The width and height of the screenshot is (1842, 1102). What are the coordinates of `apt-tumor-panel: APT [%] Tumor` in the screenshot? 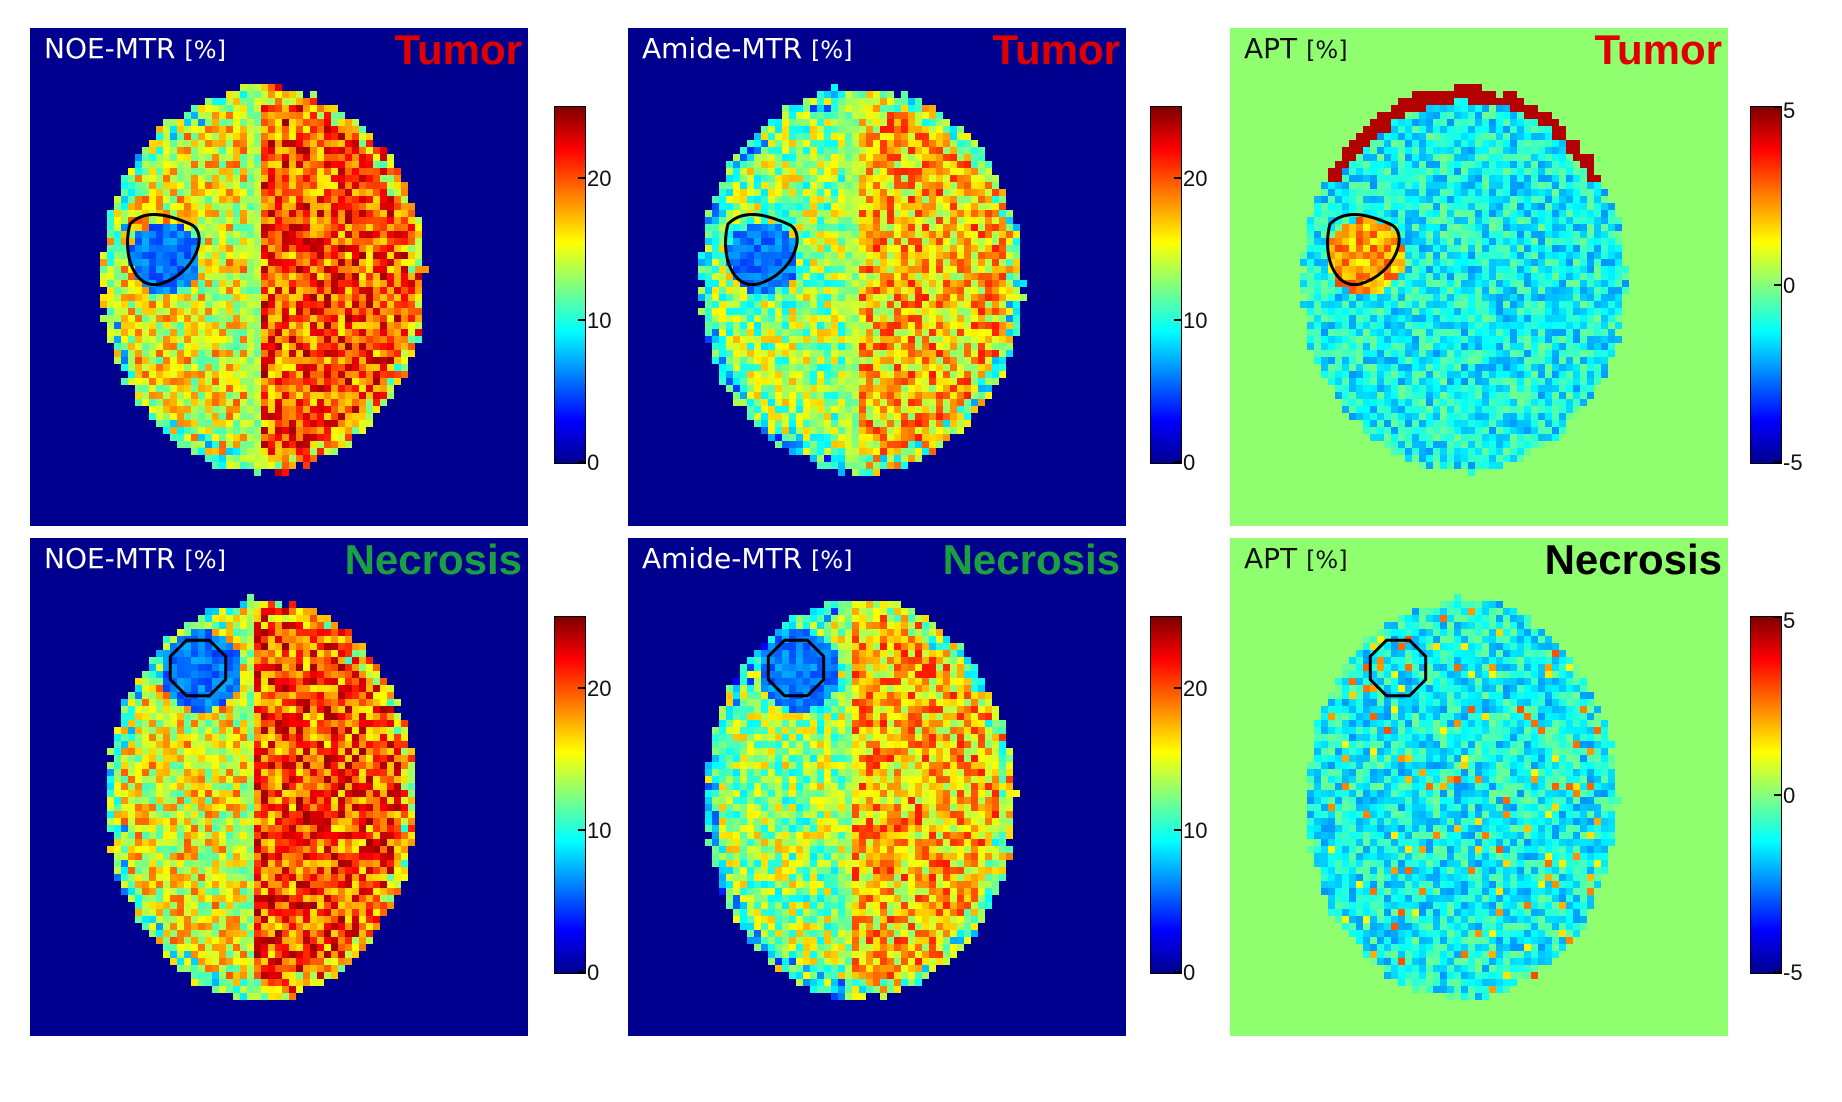 It's located at (1479, 277).